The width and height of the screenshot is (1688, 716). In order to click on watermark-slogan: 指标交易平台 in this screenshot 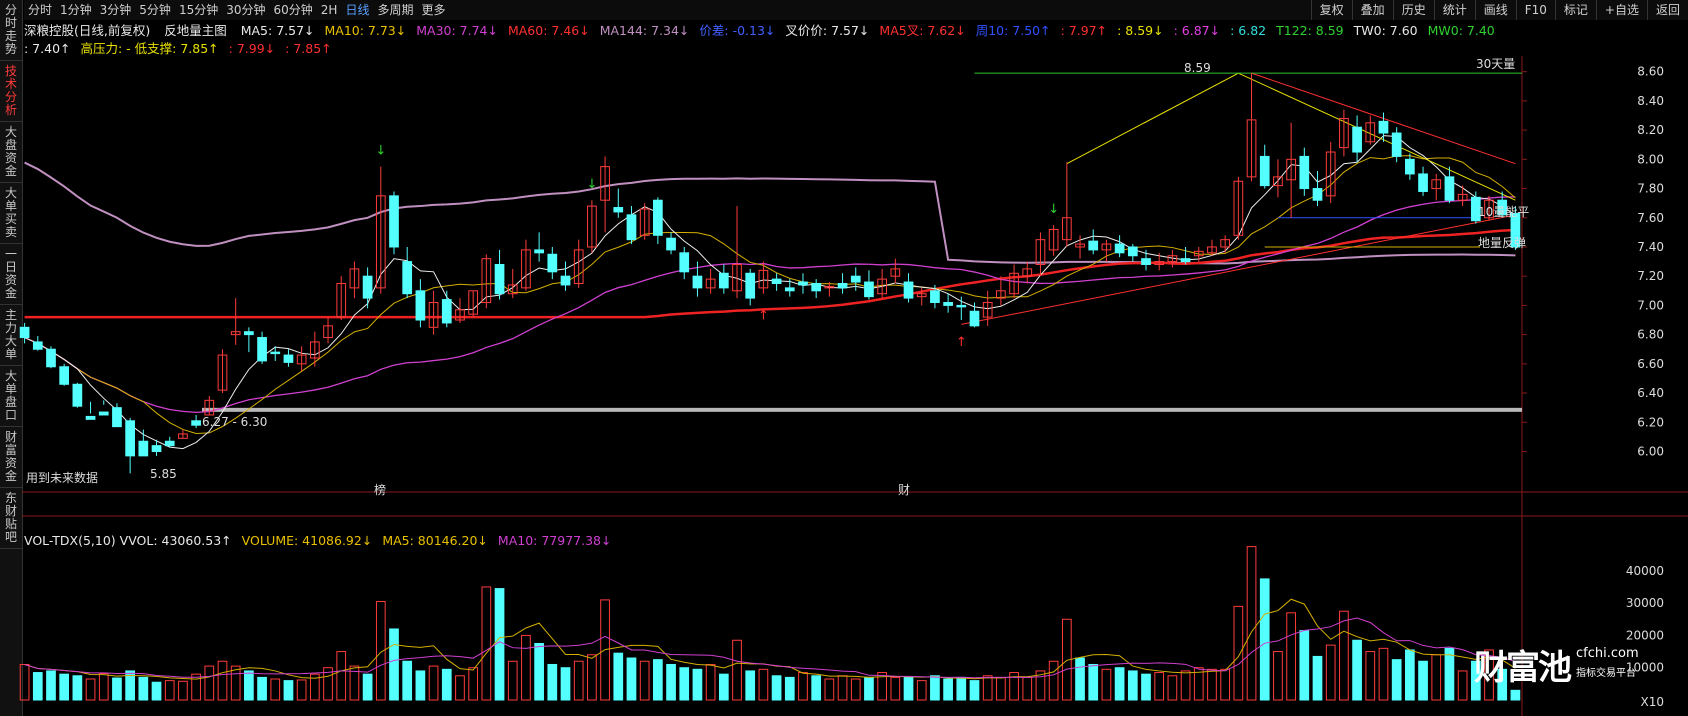, I will do `click(1606, 673)`.